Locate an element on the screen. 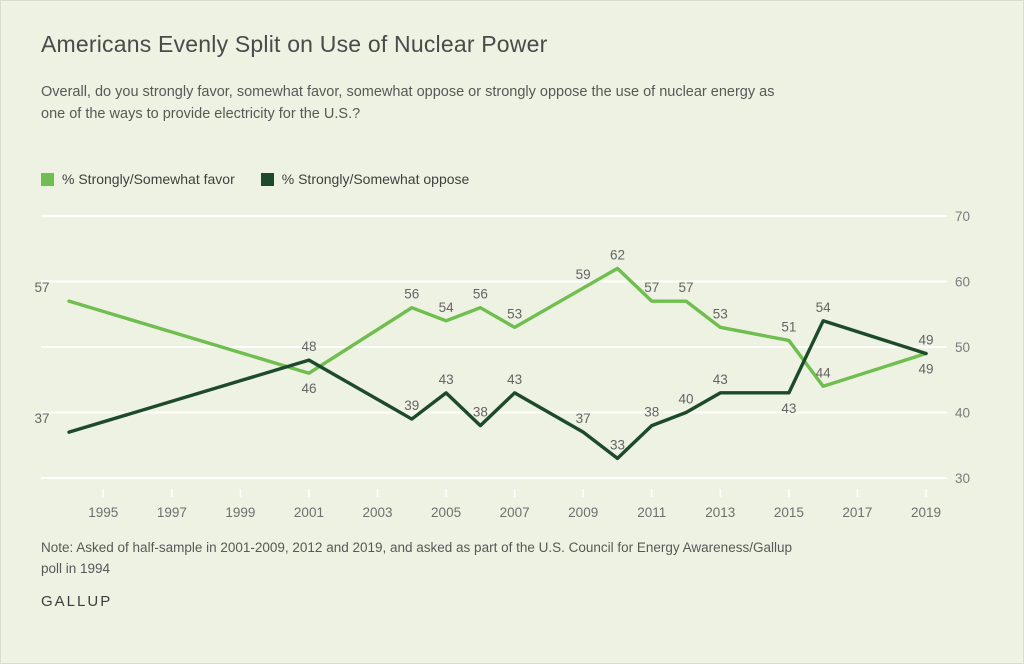 This screenshot has height=664, width=1024. y-axis-label: 50 is located at coordinates (962, 347).